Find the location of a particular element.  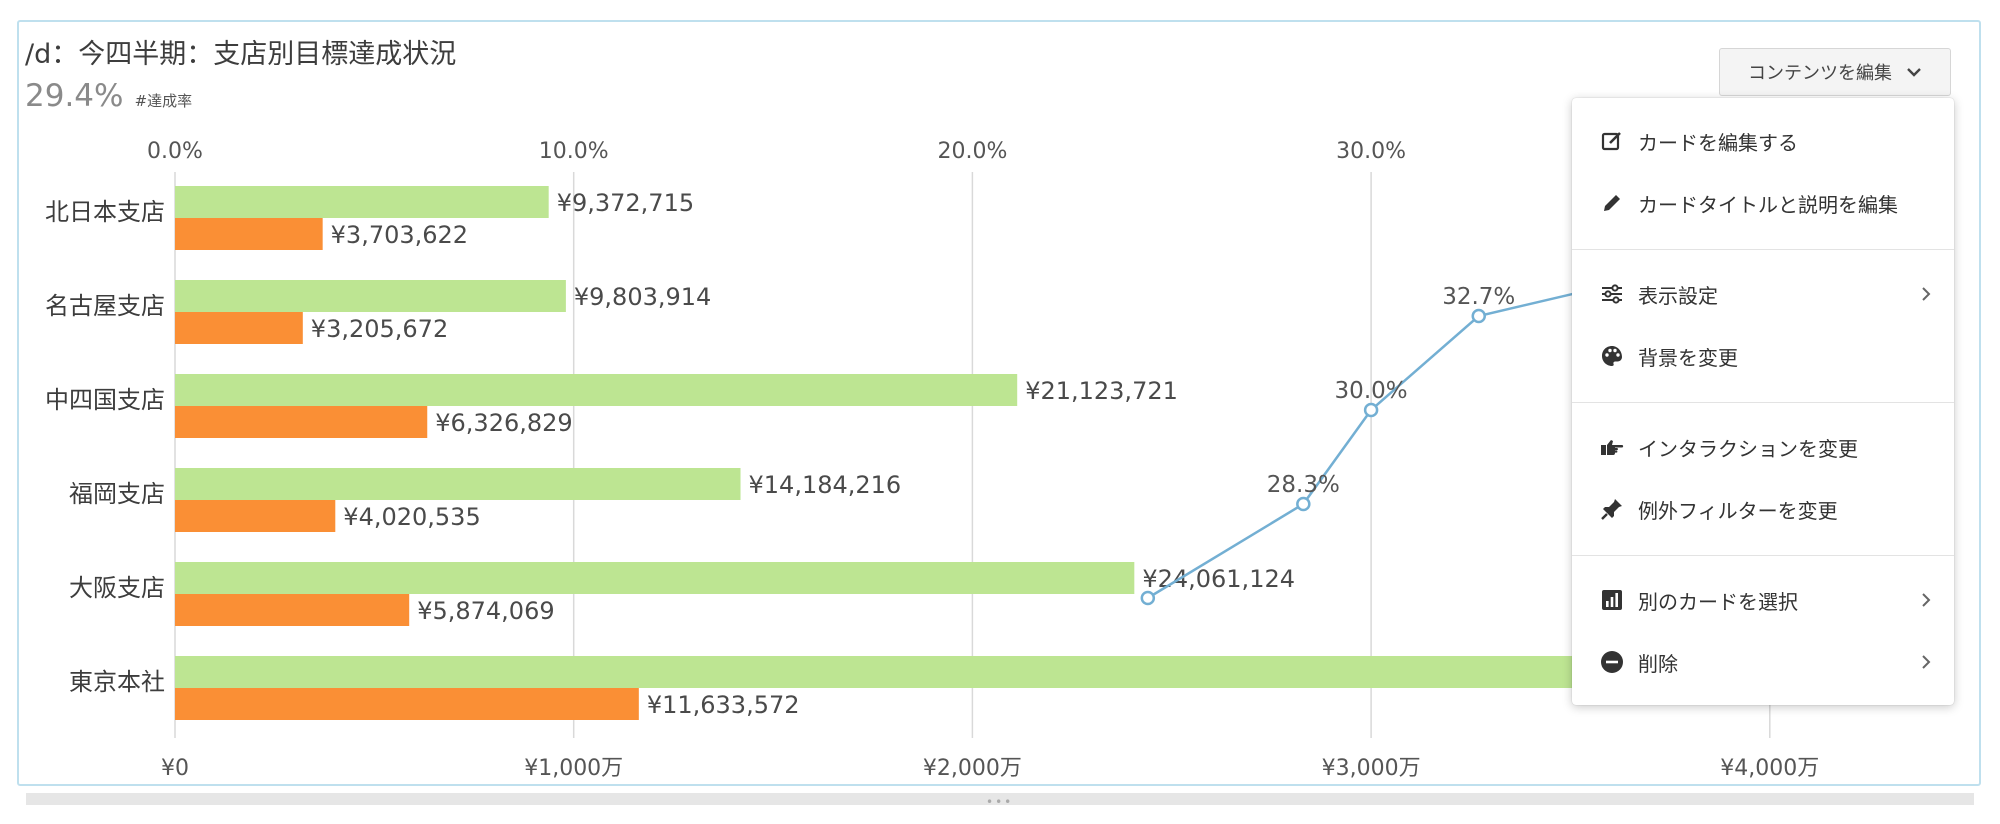

resize-grip-icon: ••• is located at coordinates (1000, 802).